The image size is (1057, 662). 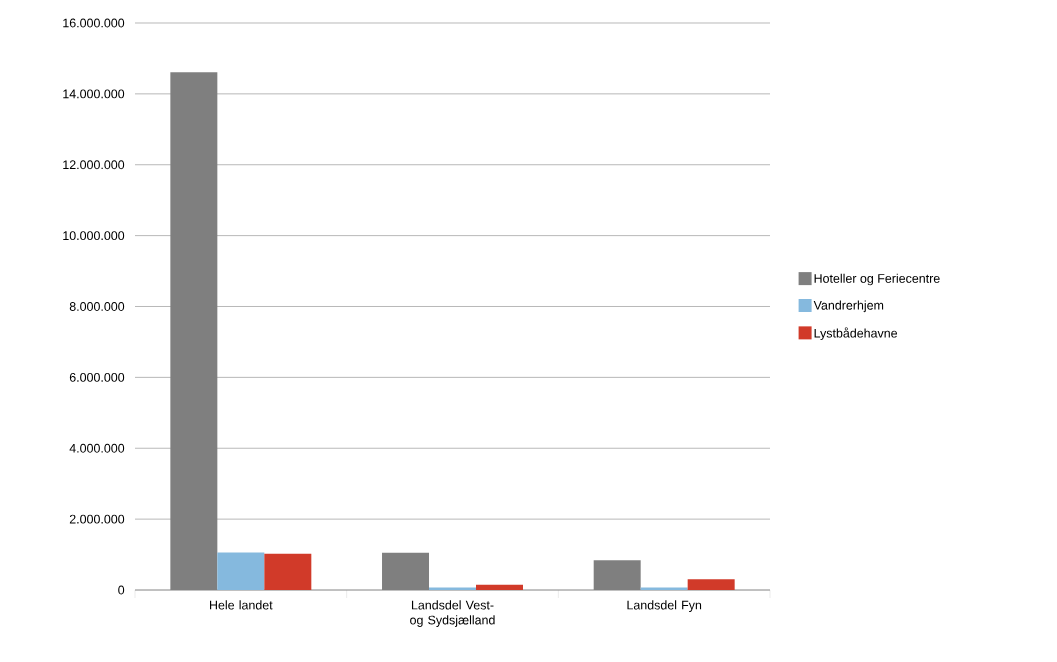 I want to click on x-tick-label: Landsdel Vest- og Sydsjælland, so click(x=452, y=613).